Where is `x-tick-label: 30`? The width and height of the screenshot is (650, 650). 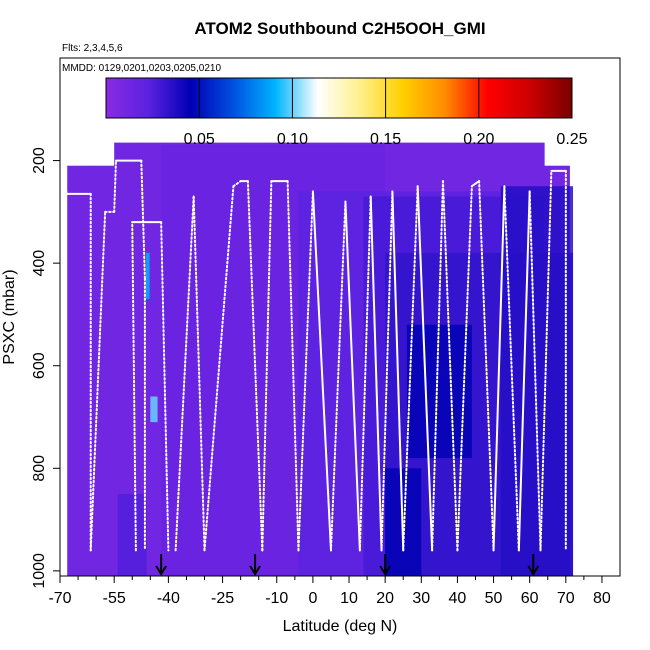
x-tick-label: 30 is located at coordinates (421, 598).